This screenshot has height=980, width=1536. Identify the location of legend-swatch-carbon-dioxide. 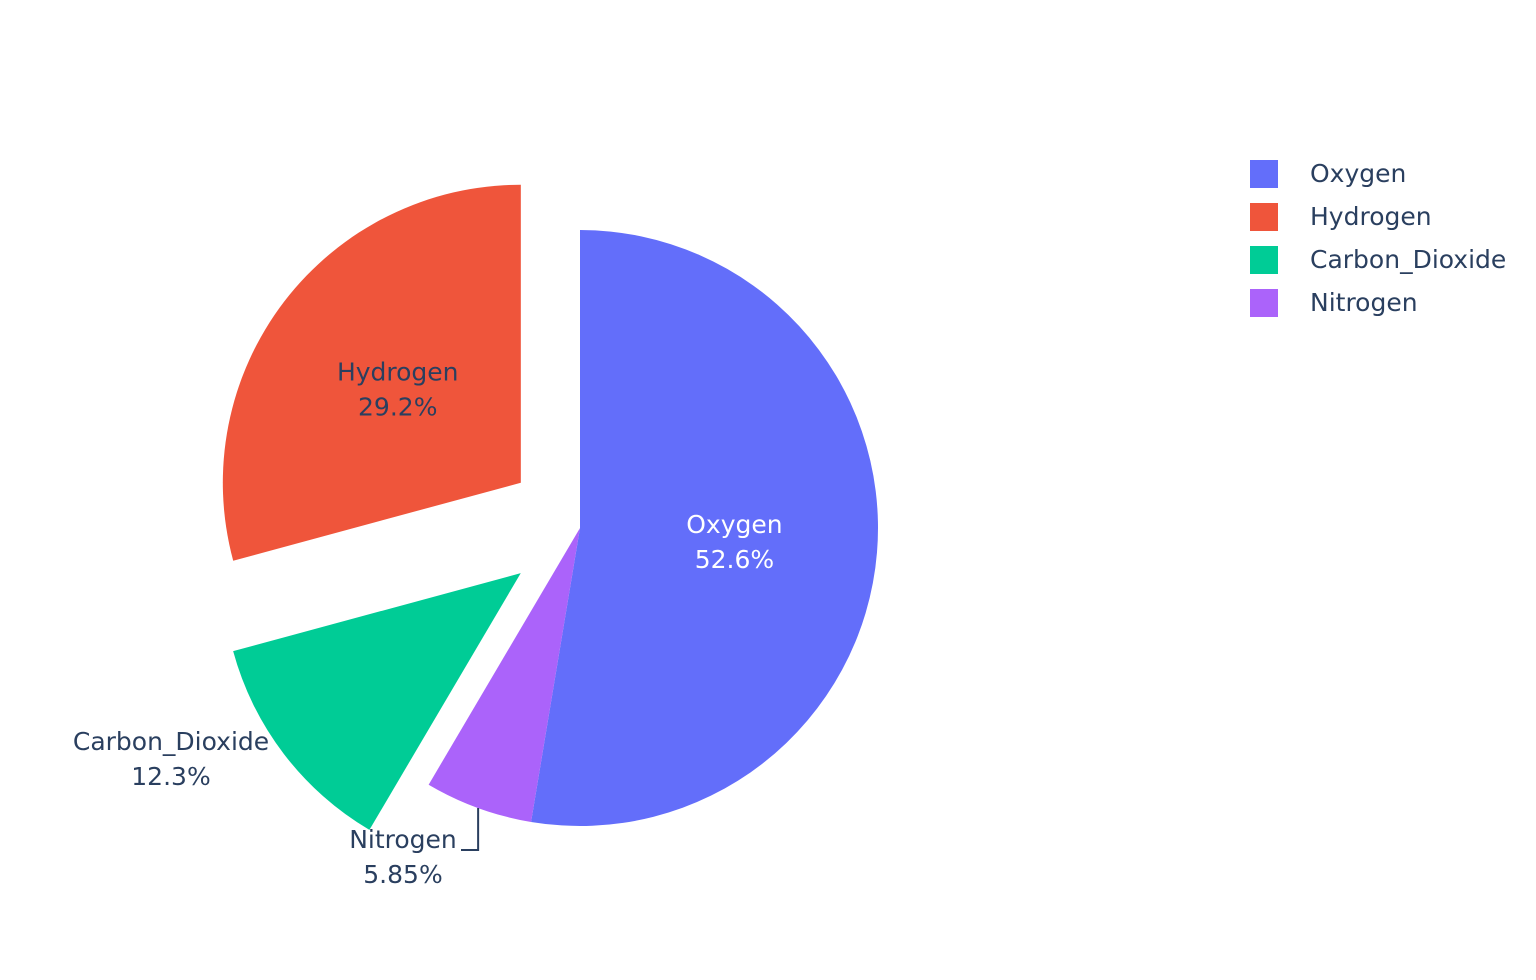
(1264, 259).